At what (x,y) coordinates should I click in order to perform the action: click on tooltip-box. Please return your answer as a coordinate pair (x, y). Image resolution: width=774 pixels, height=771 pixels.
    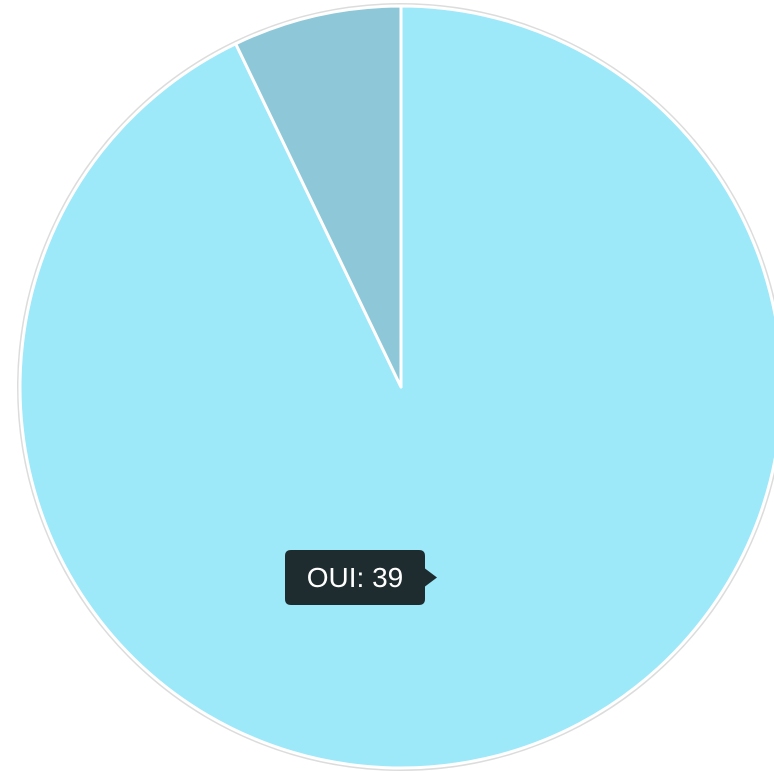
    Looking at the image, I should click on (361, 577).